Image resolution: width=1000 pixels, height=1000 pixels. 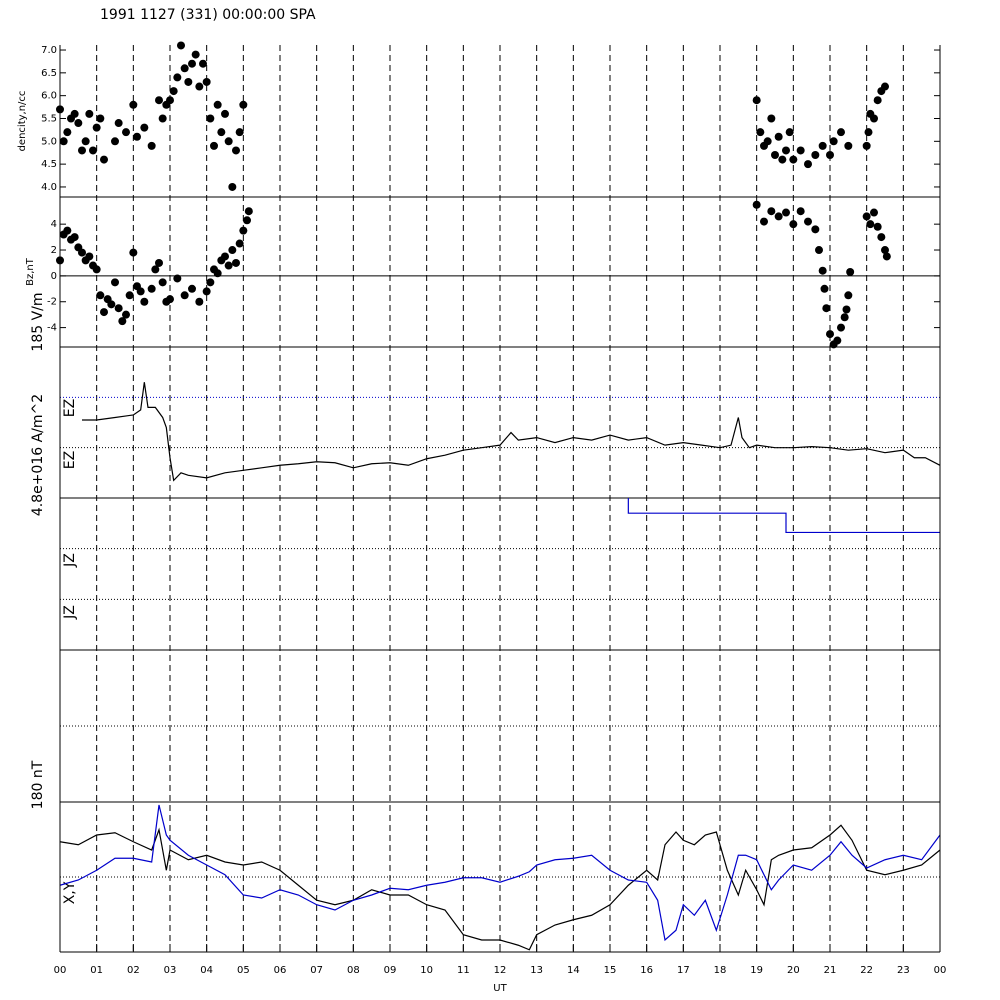 What do you see at coordinates (96, 970) in the screenshot?
I see `x-tick-label: 01` at bounding box center [96, 970].